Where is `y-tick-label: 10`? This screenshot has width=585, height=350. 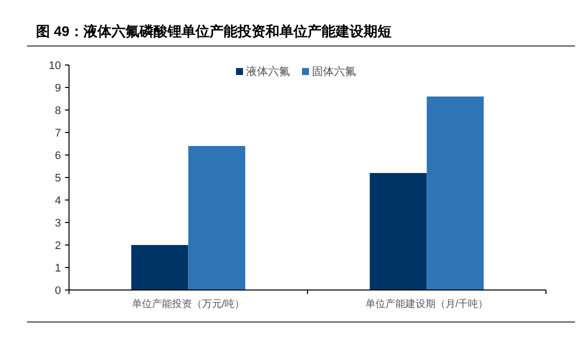 y-tick-label: 10 is located at coordinates (54, 66).